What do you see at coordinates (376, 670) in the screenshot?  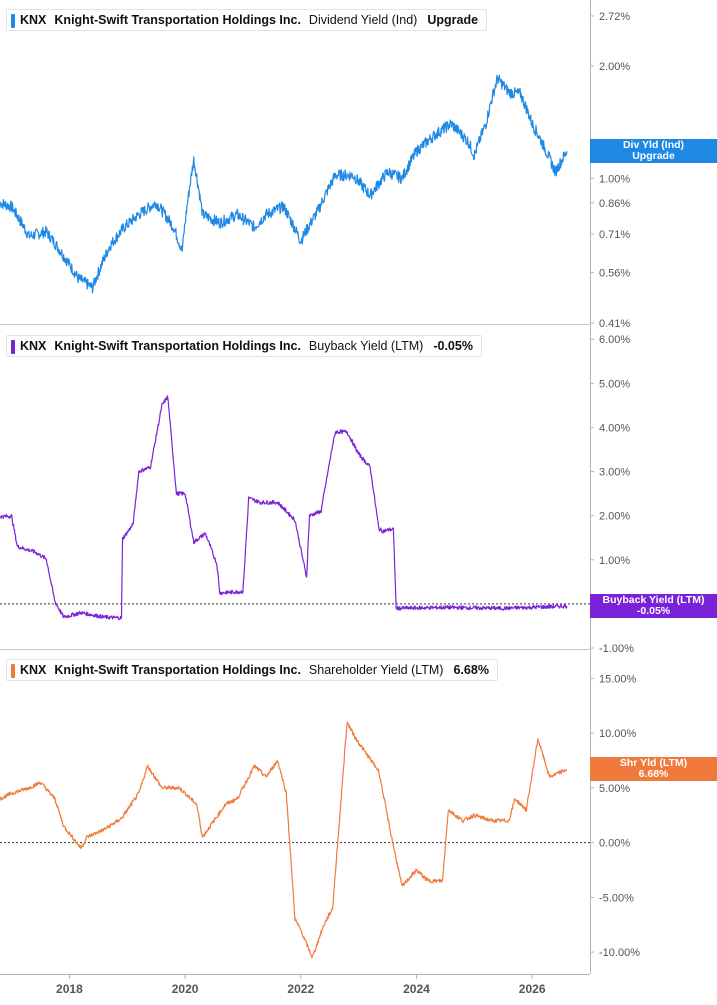 I see `legend-metric: Shareholder Yield (LTM)` at bounding box center [376, 670].